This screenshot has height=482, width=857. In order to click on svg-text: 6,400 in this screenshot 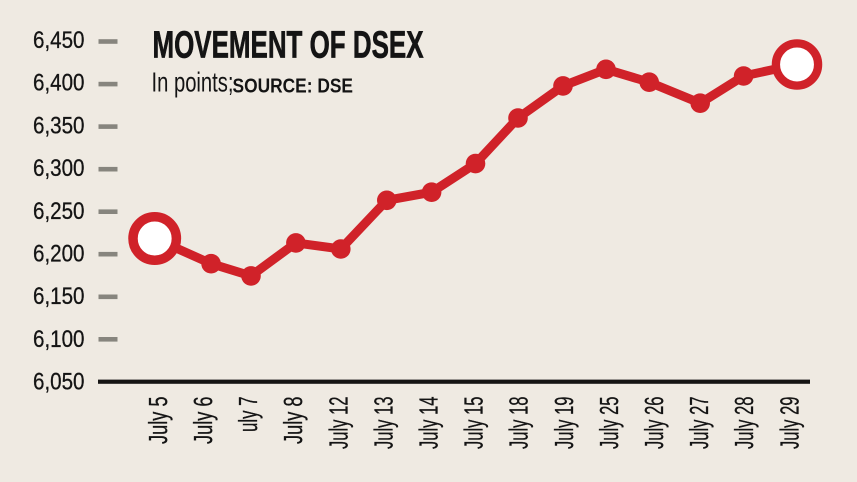, I will do `click(59, 83)`.